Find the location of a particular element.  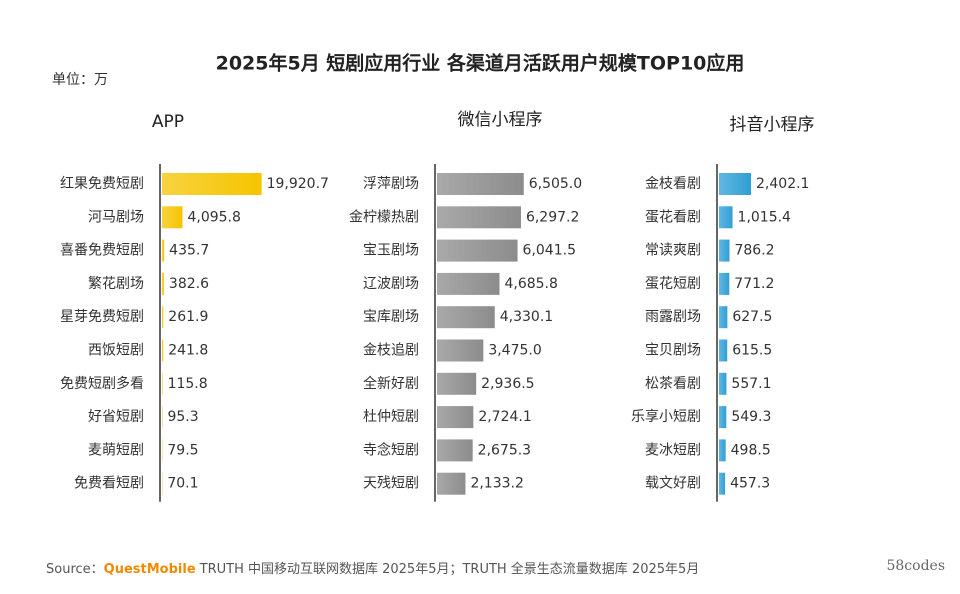

category-label: 金枝看剧 is located at coordinates (673, 184).